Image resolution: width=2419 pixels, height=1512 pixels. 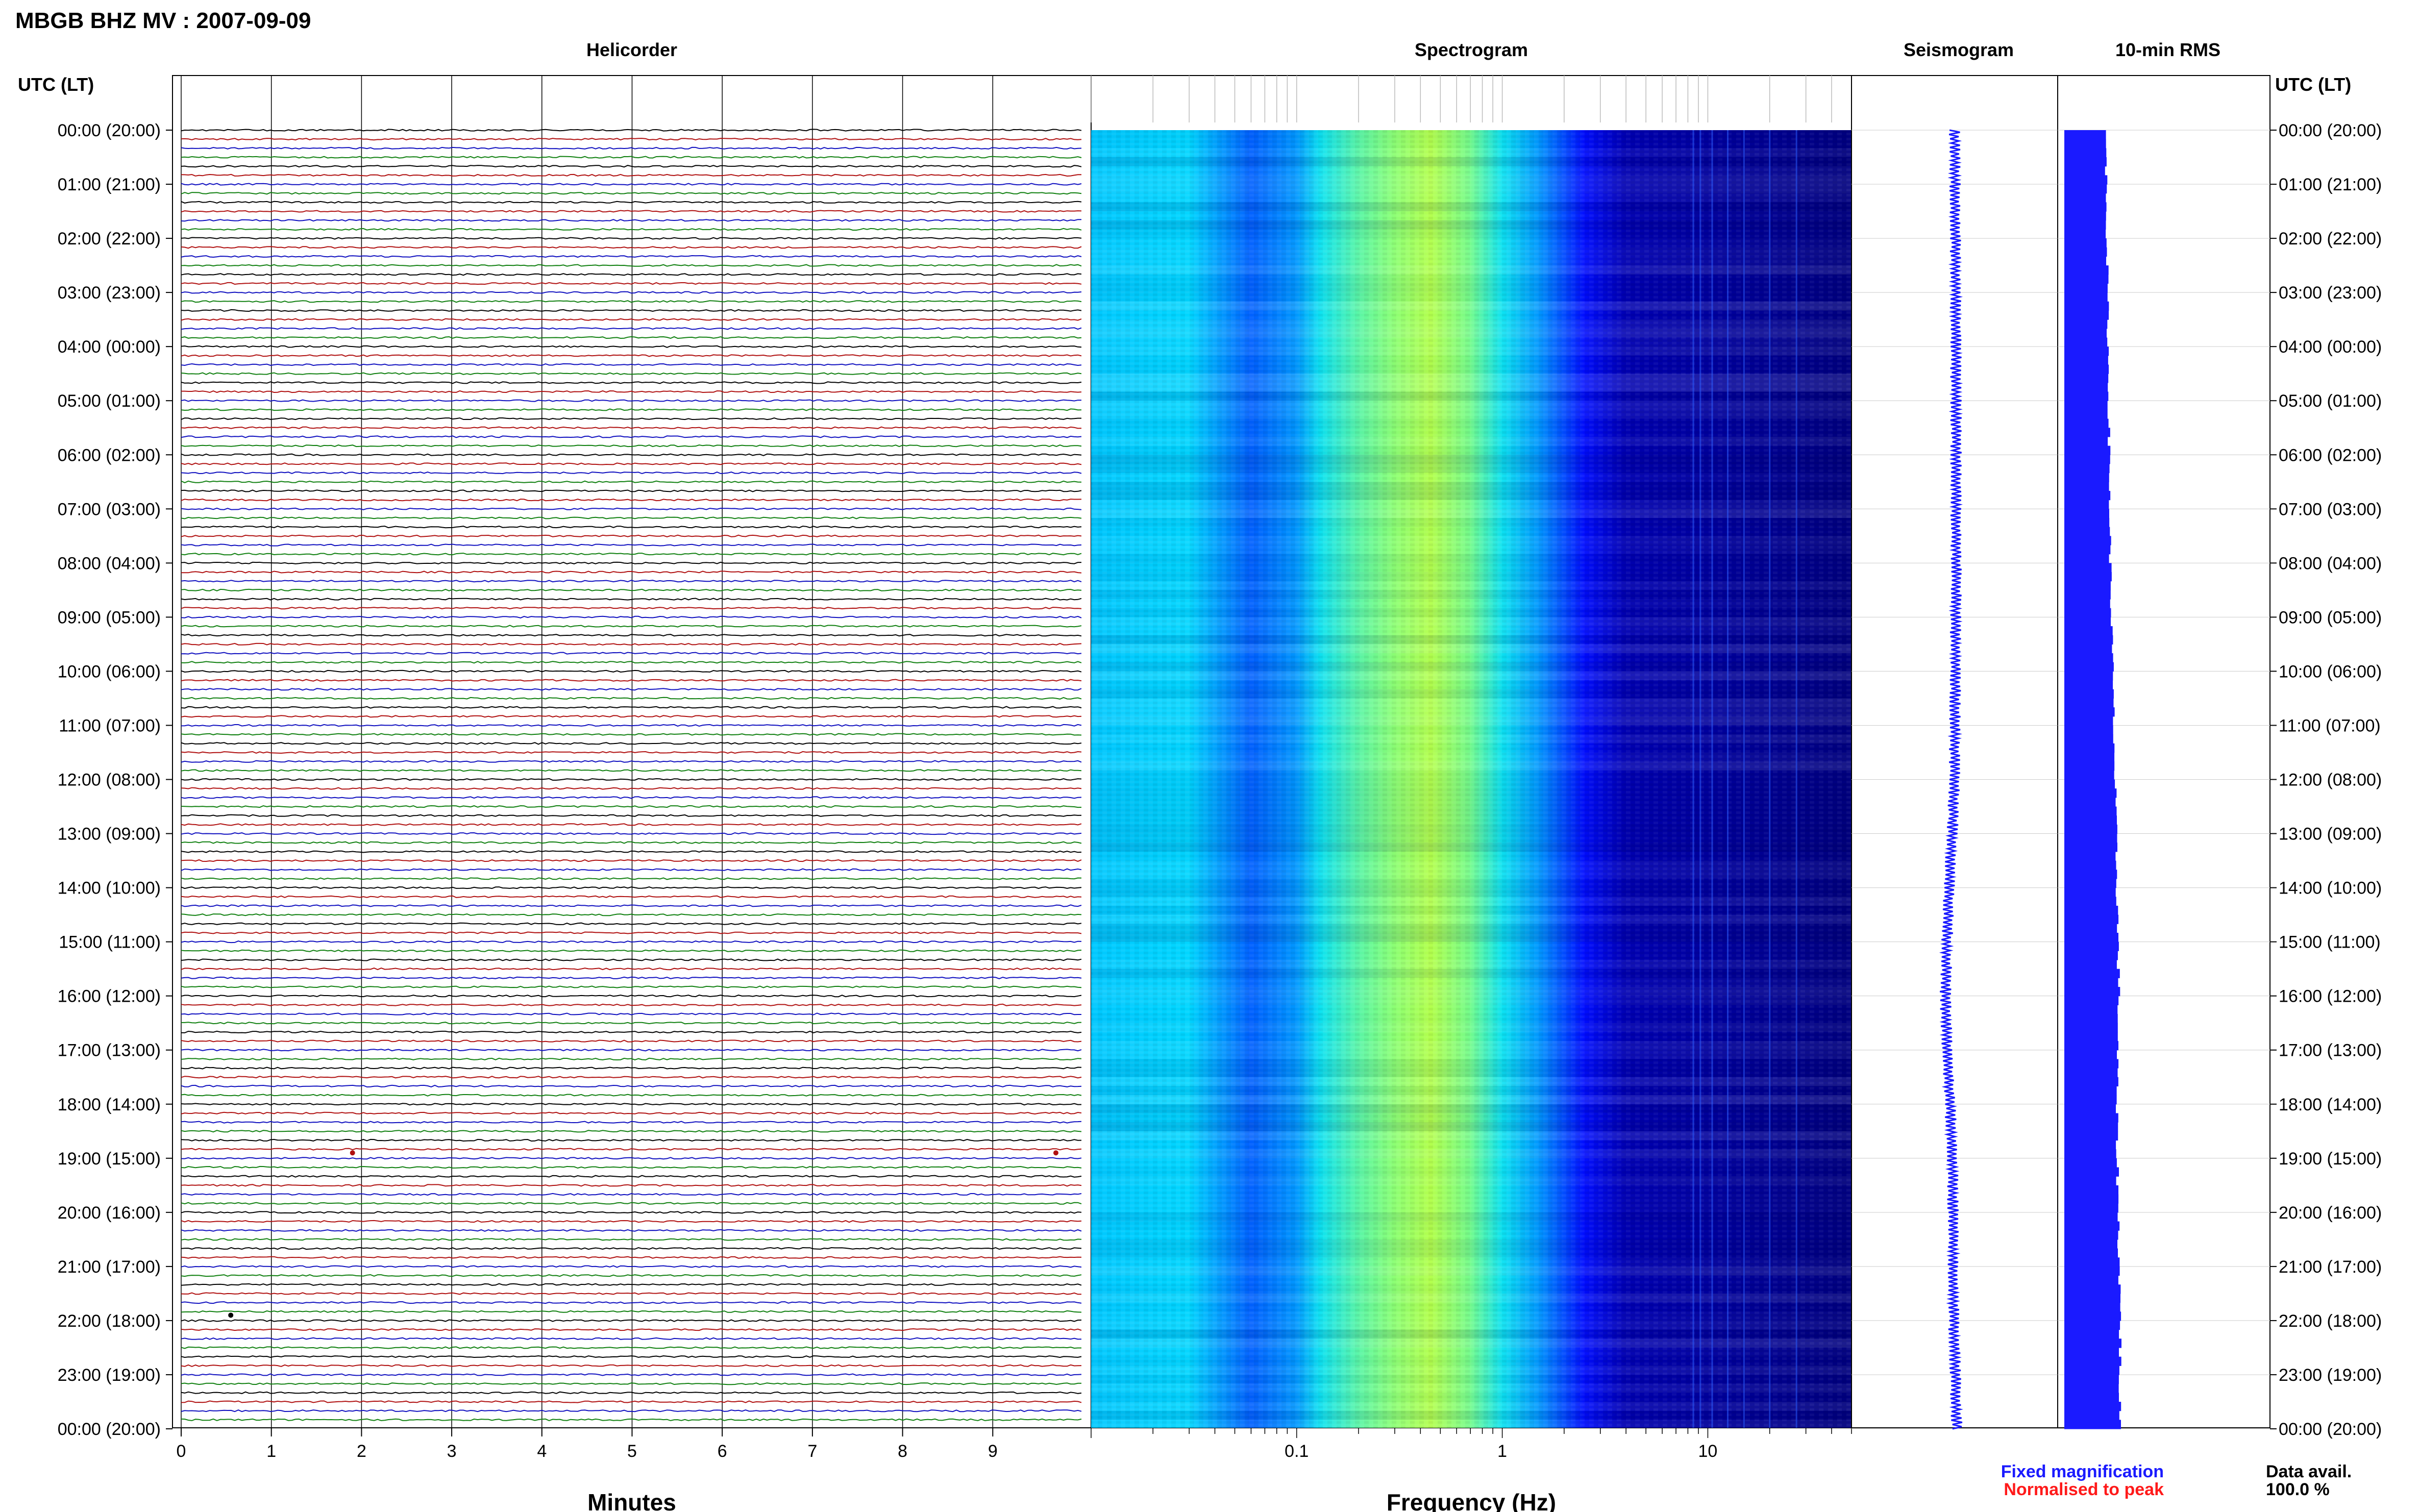 What do you see at coordinates (163, 20) in the screenshot?
I see `figure-title: MBGB BHZ MV : 2007-09-09` at bounding box center [163, 20].